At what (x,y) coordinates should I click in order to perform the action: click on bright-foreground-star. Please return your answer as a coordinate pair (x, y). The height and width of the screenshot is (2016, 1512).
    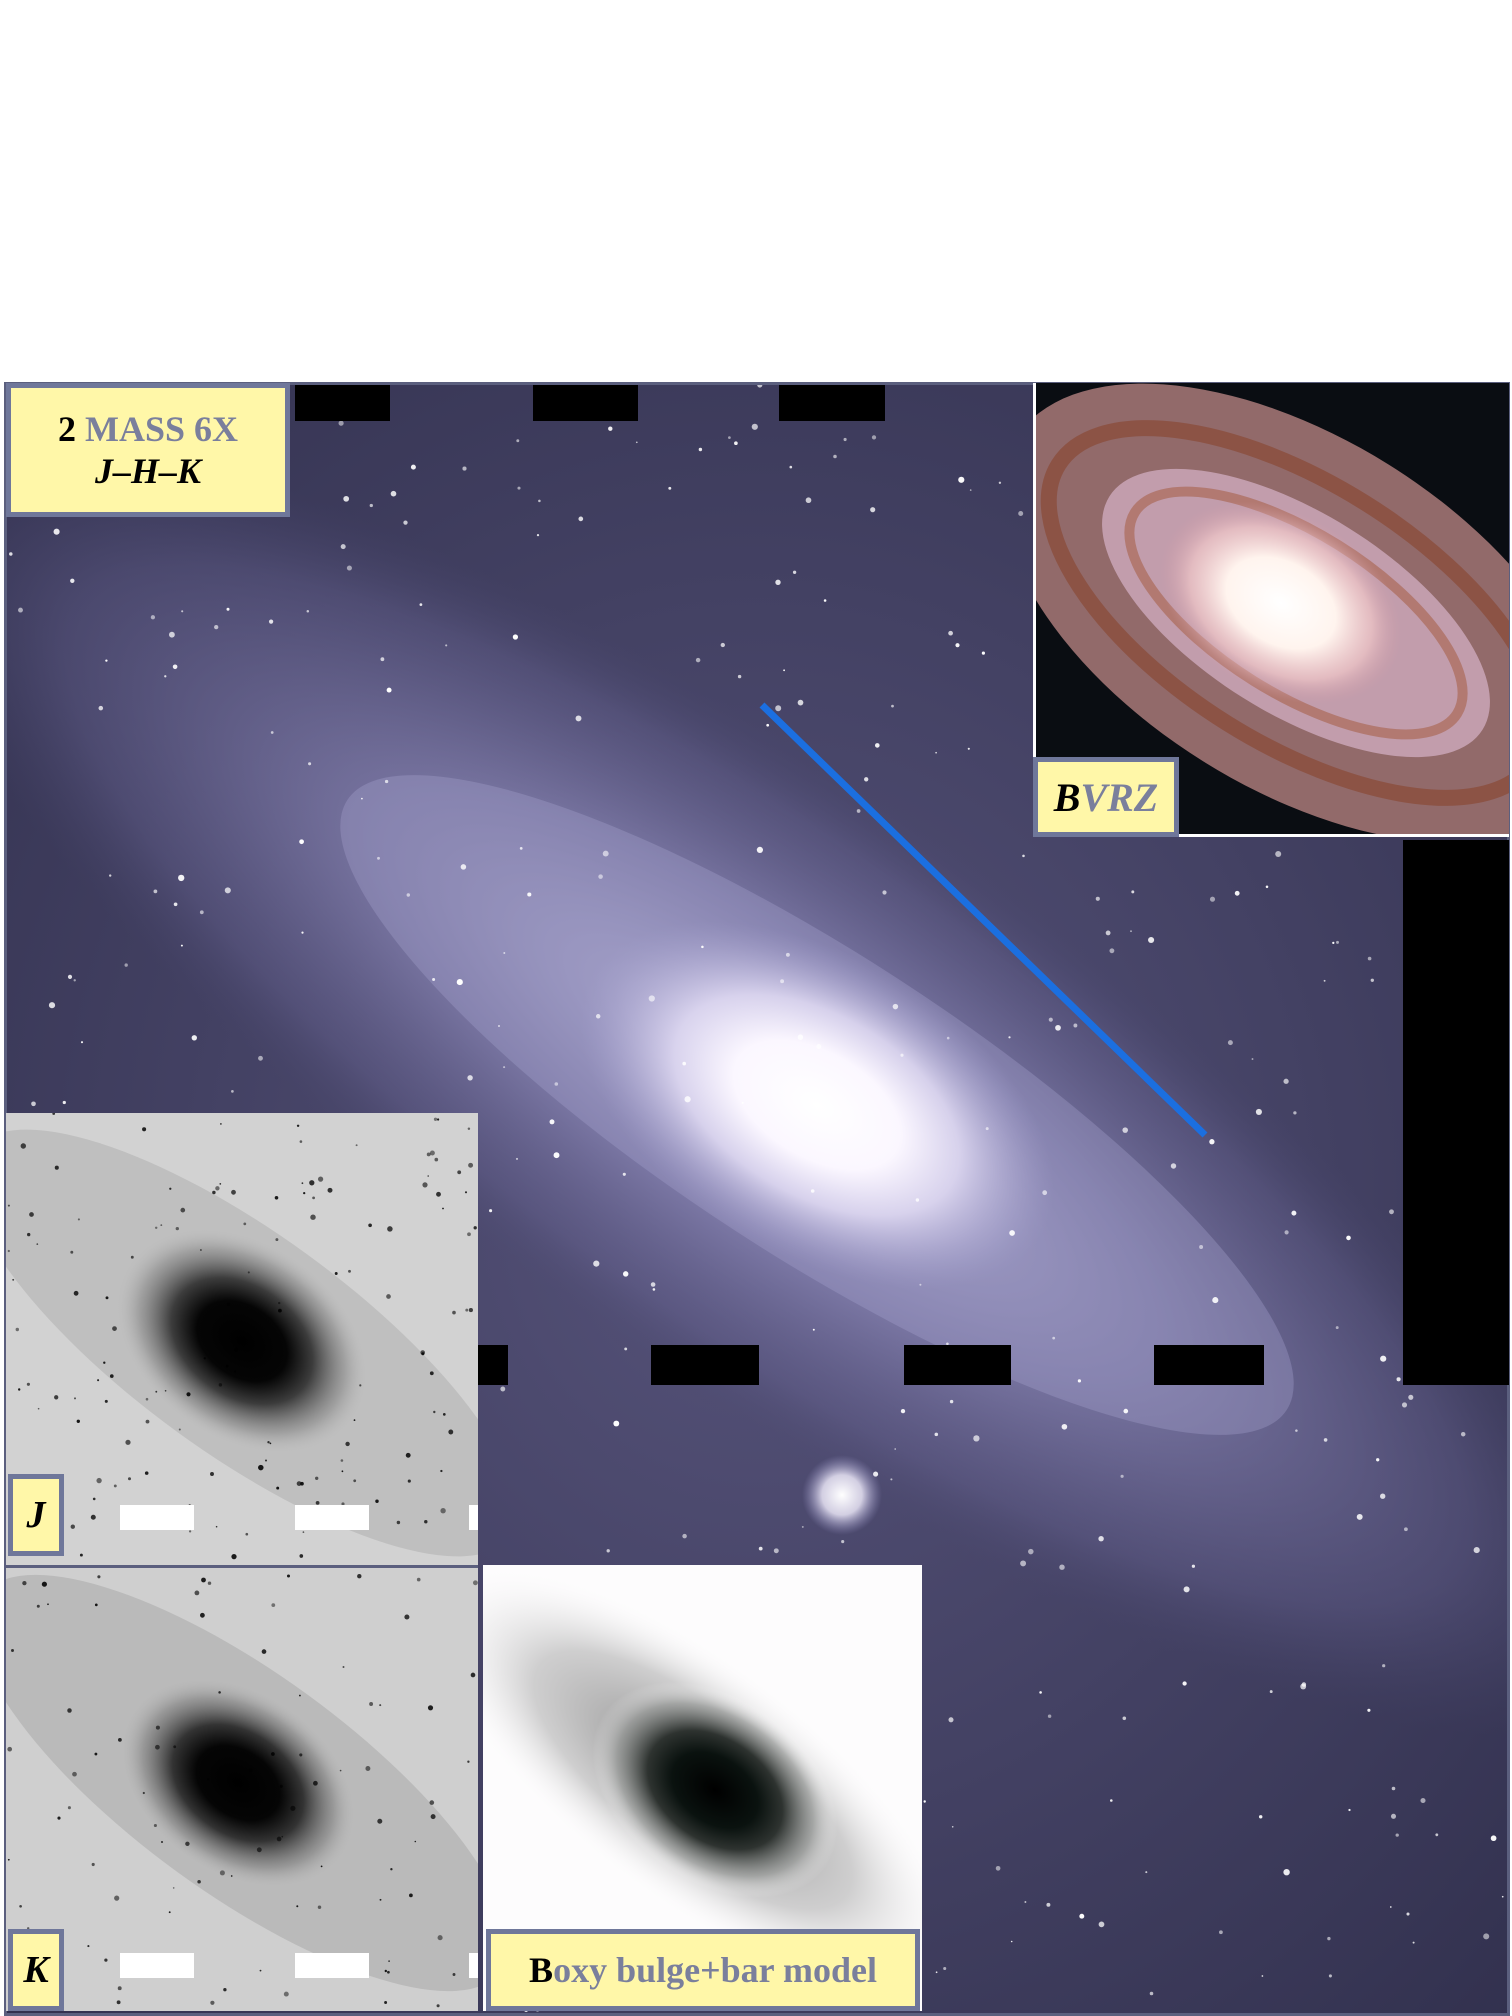
    Looking at the image, I should click on (842, 1495).